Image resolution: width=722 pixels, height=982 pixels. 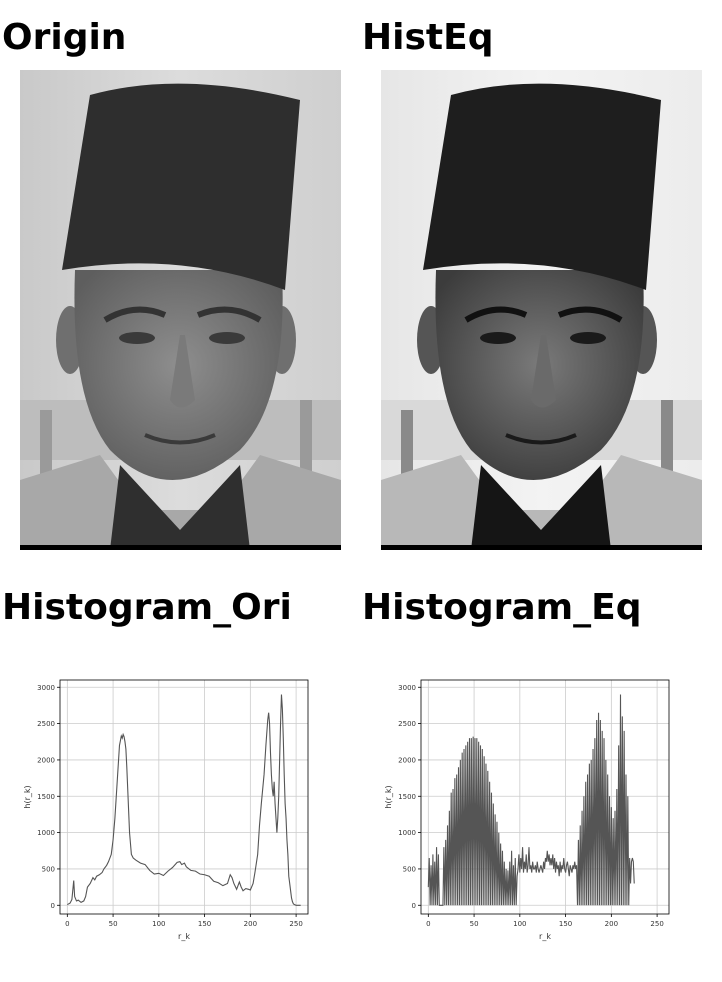 What do you see at coordinates (428, 924) in the screenshot?
I see `hist-eq-xtick-label: 0` at bounding box center [428, 924].